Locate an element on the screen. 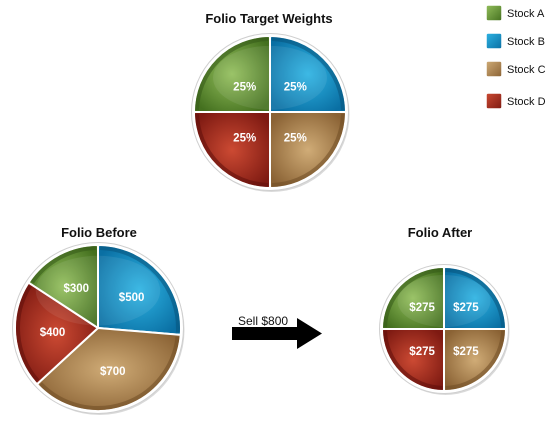 This screenshot has height=421, width=548. slice-label-stock-d: 25% is located at coordinates (244, 138).